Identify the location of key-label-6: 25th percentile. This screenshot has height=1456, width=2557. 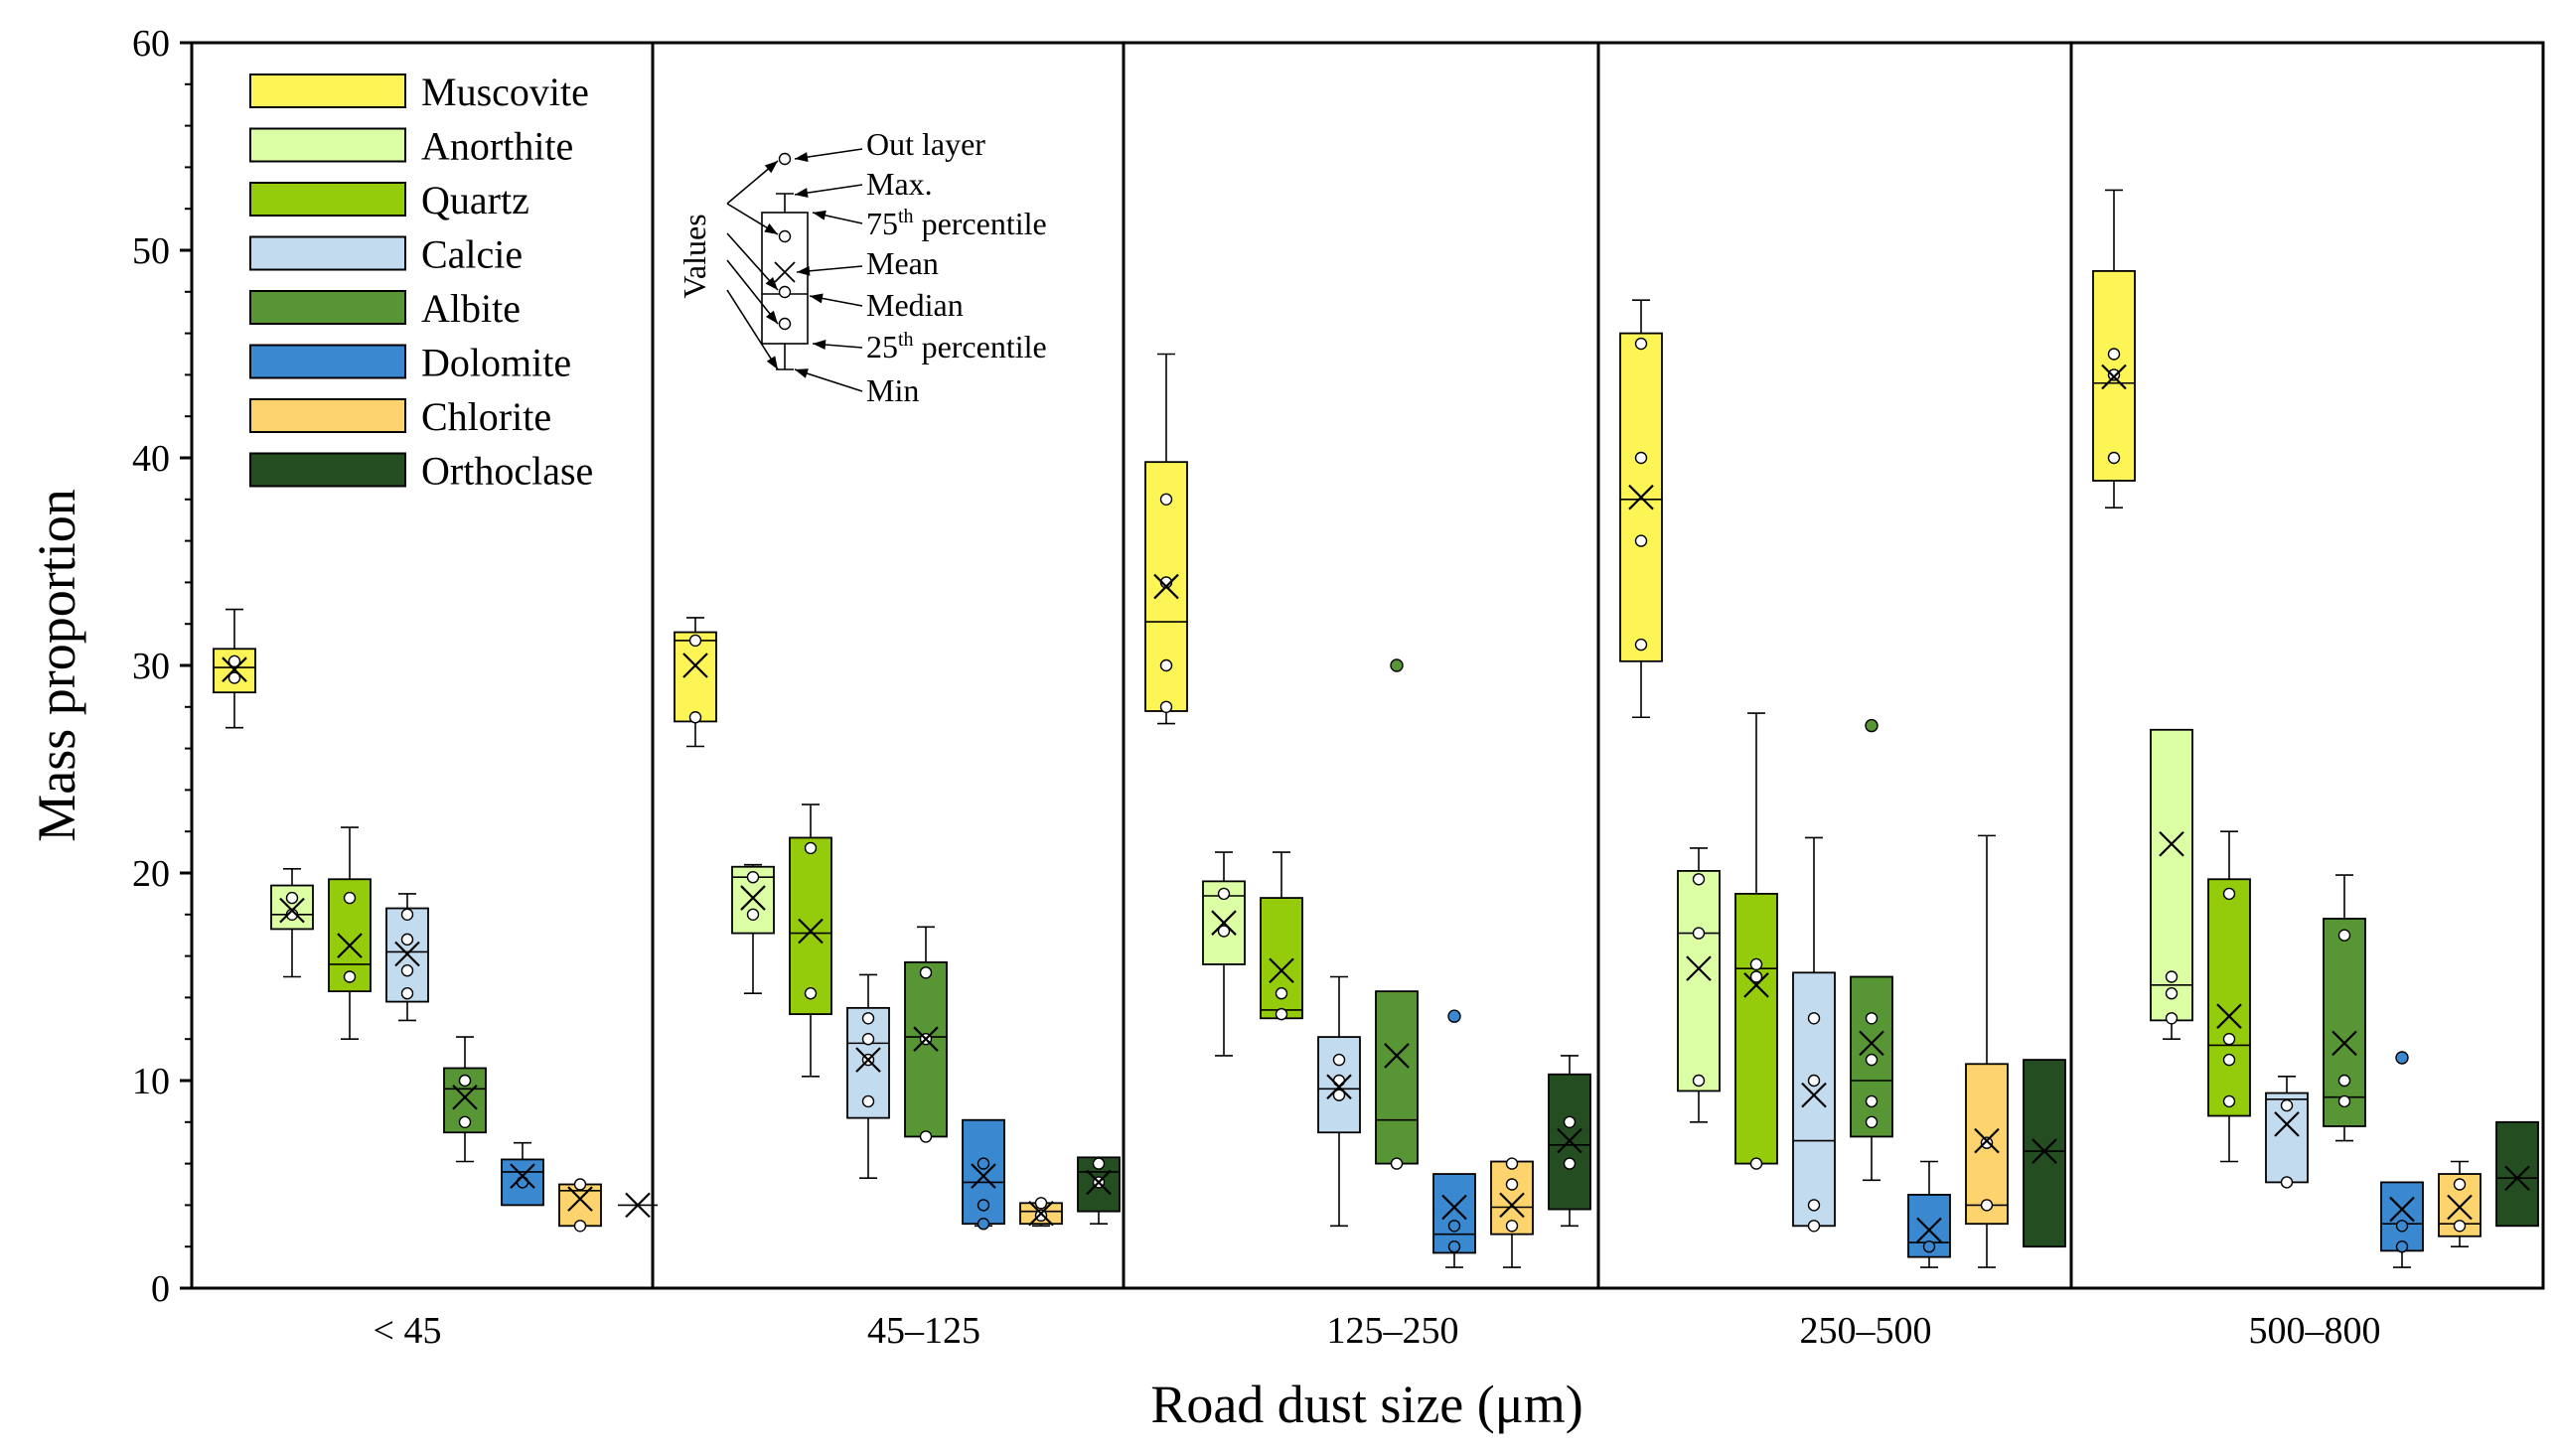
(956, 346).